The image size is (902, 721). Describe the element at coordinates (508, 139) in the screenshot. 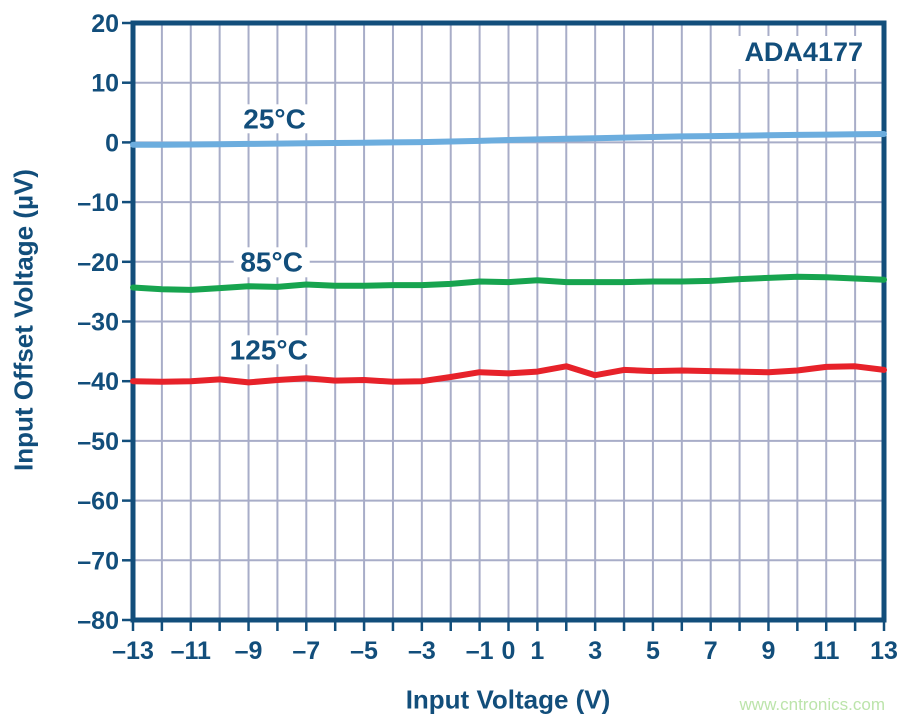

I see `series-line-25°C` at that location.